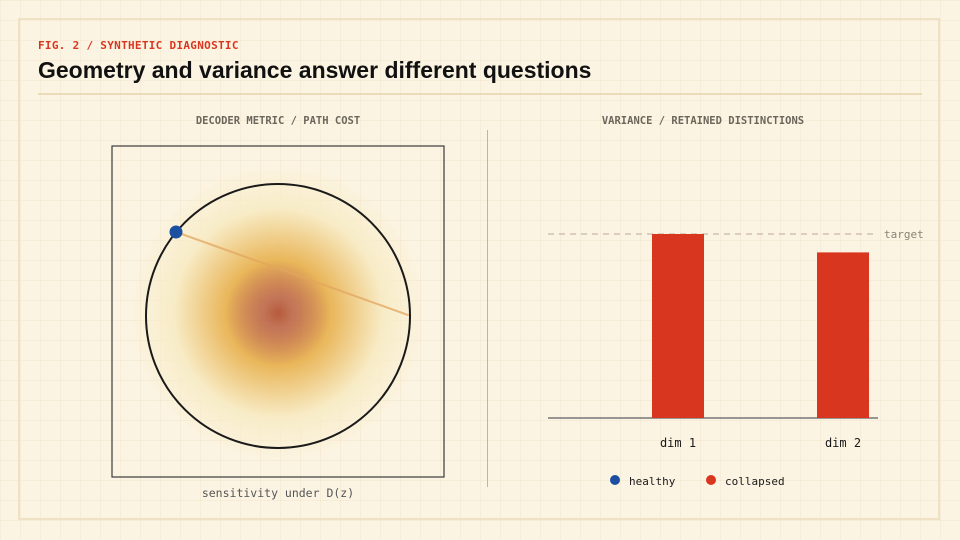 The height and width of the screenshot is (540, 960). What do you see at coordinates (755, 481) in the screenshot?
I see `legend-label-collapsed: collapsed` at bounding box center [755, 481].